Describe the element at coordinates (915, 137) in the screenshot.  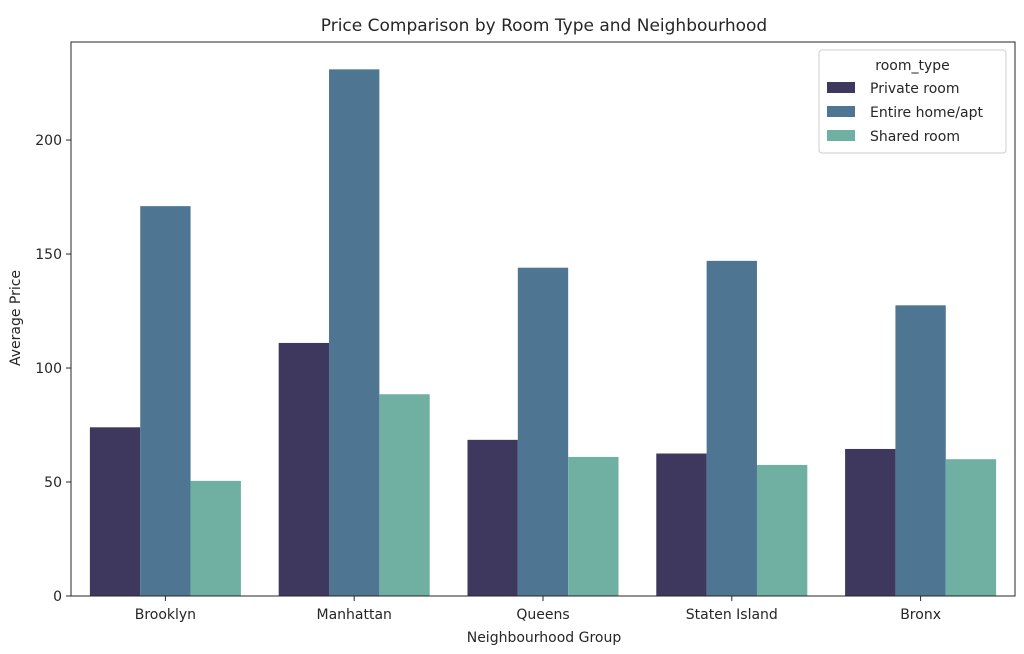
I see `legend-entry: Shared room` at that location.